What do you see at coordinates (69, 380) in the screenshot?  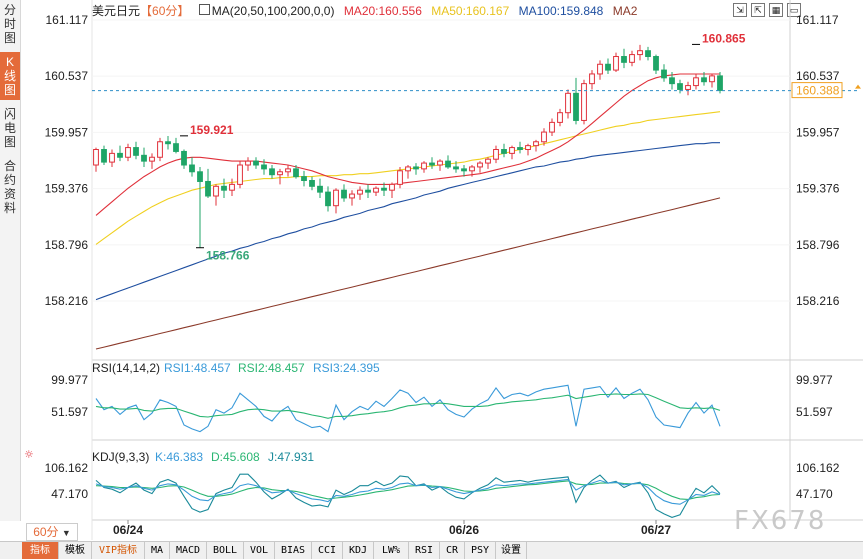 I see `rsi-y-tick-left: 99.977` at bounding box center [69, 380].